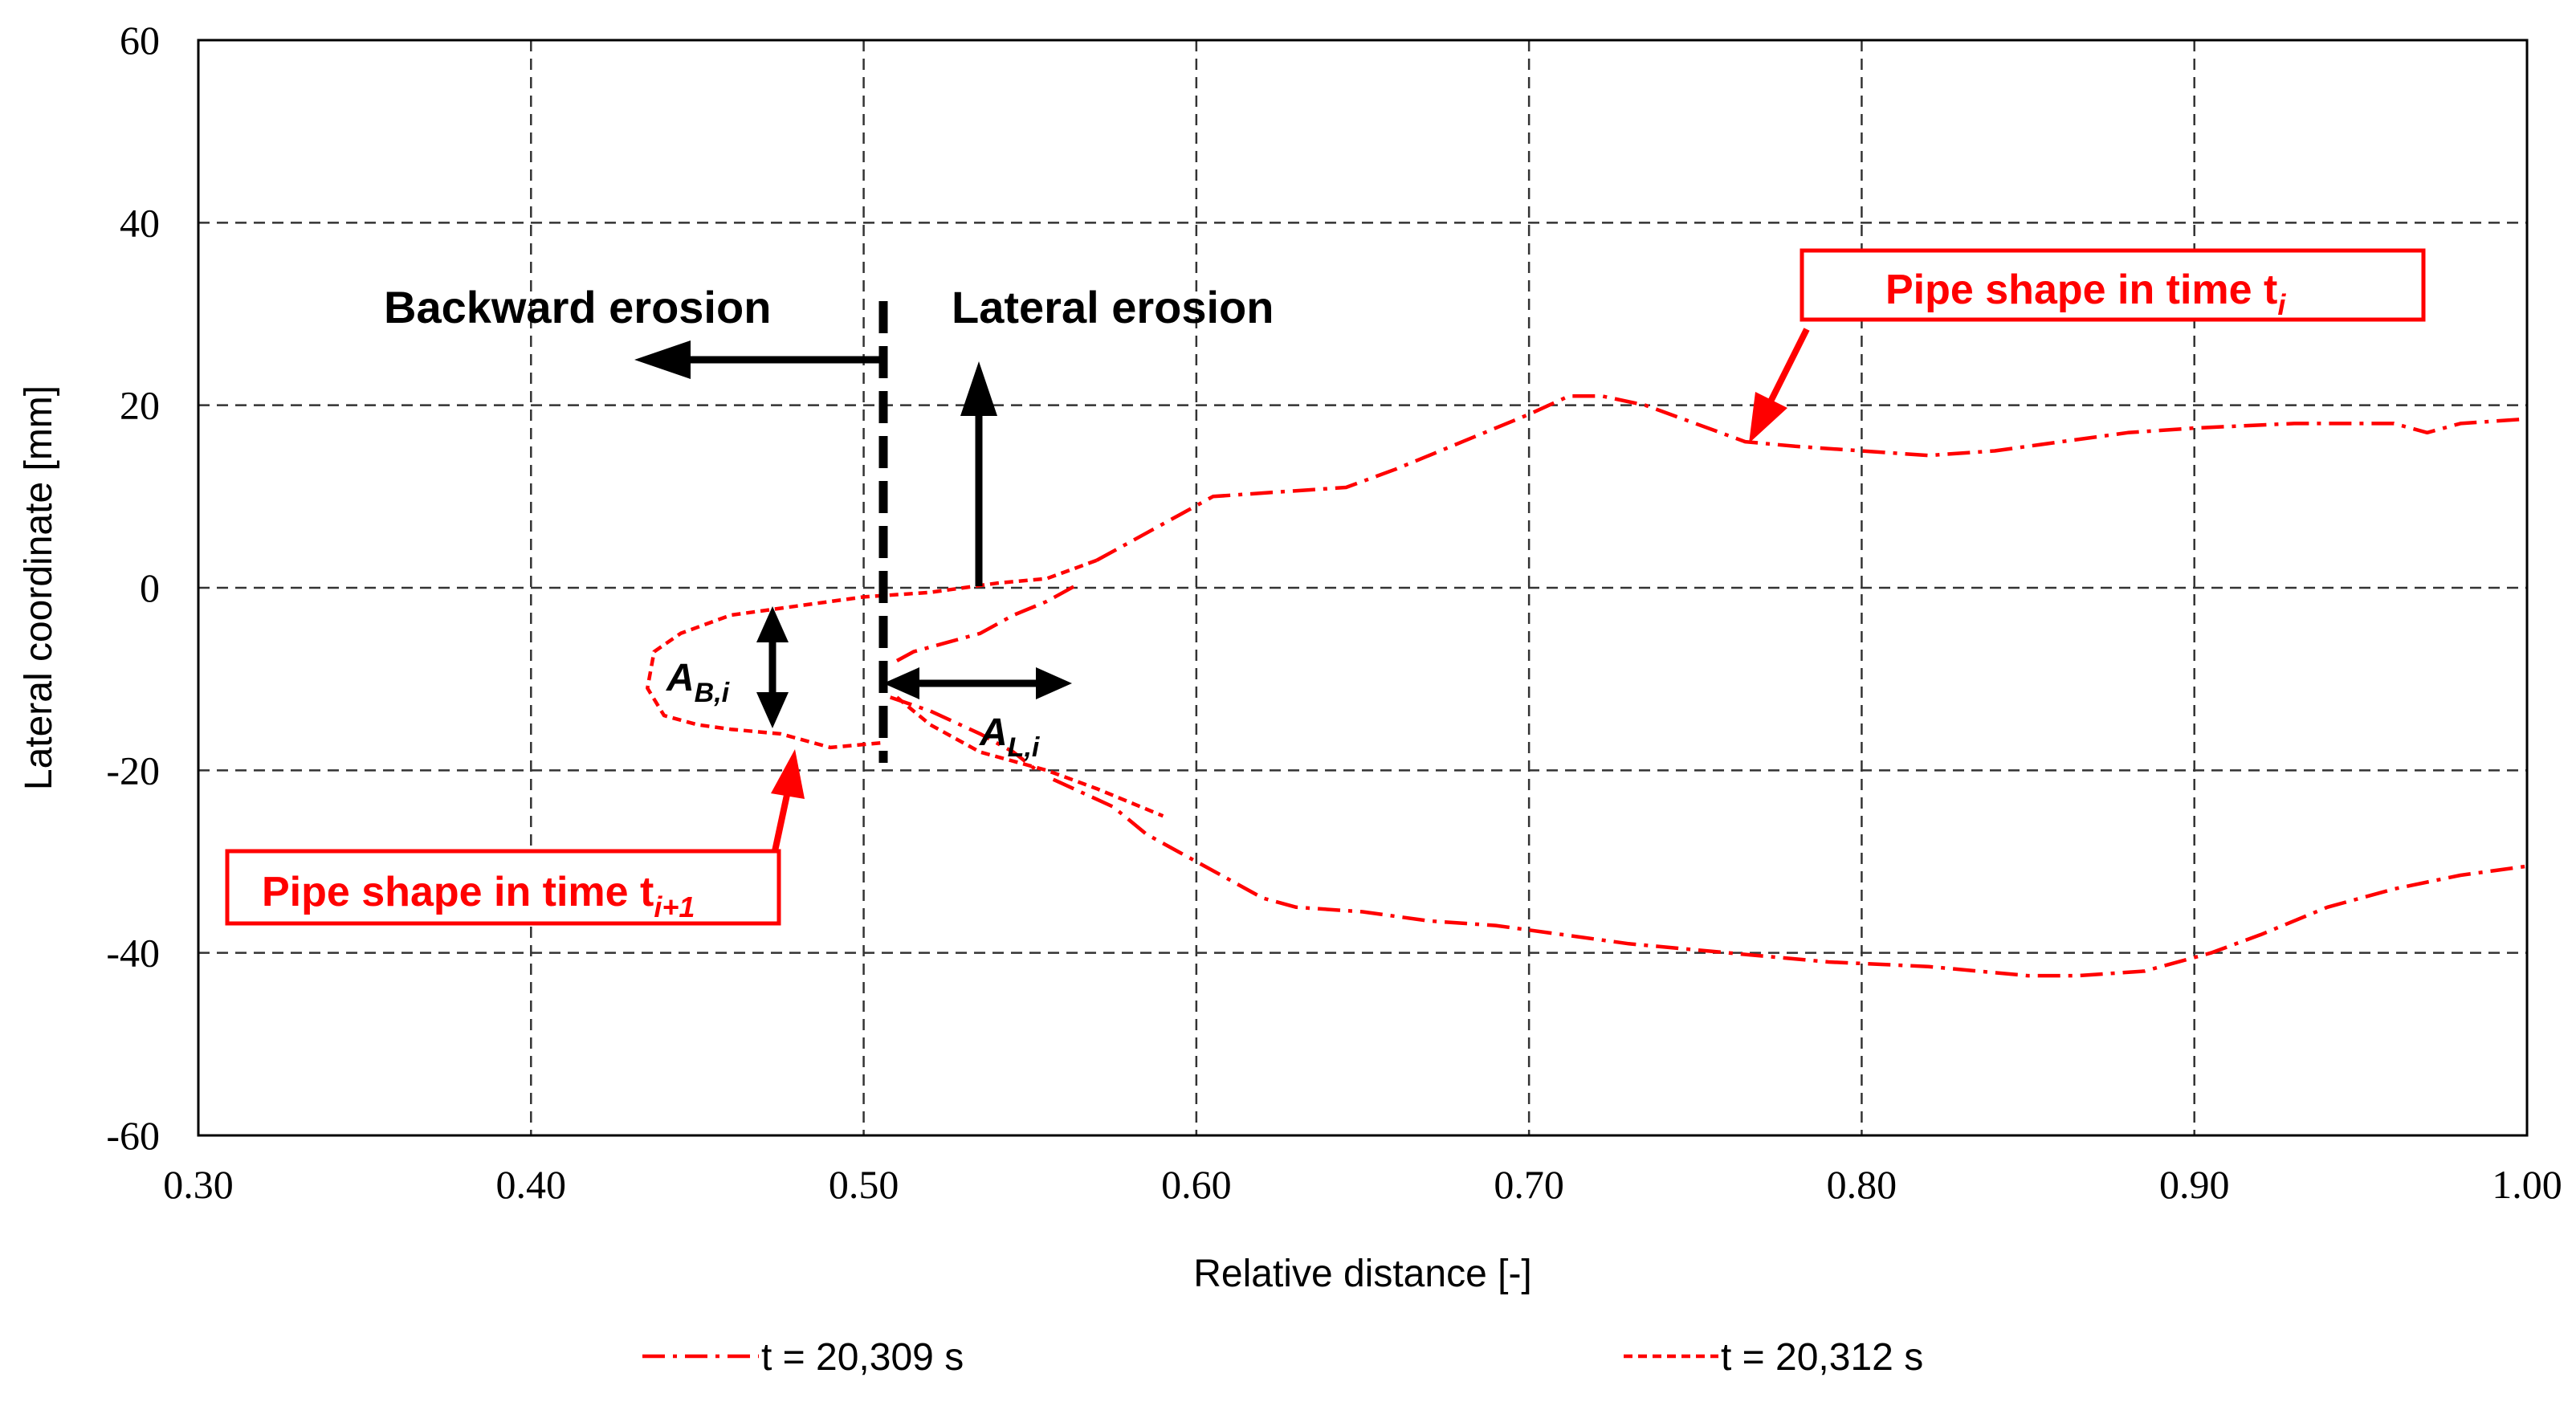  What do you see at coordinates (1362, 1274) in the screenshot?
I see `x-axis-title: Relative distance [-]` at bounding box center [1362, 1274].